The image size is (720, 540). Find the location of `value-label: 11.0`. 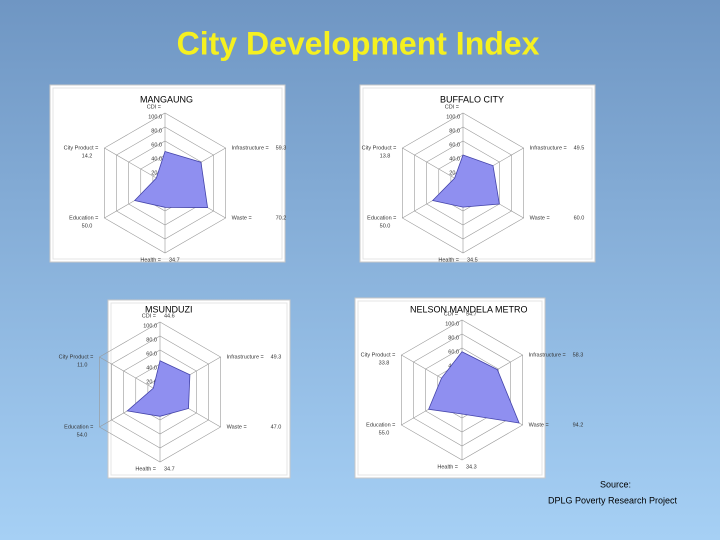

value-label: 11.0 is located at coordinates (82, 365).